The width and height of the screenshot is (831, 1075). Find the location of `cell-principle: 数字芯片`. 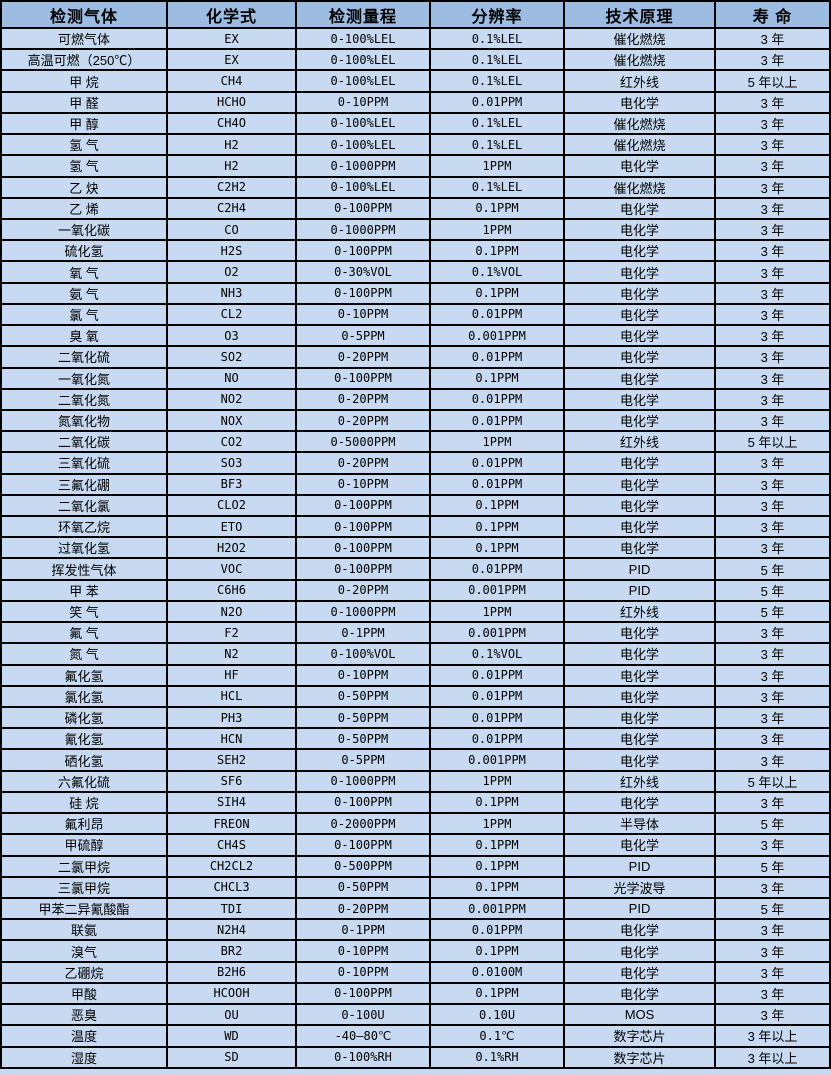

cell-principle: 数字芯片 is located at coordinates (639, 1057).